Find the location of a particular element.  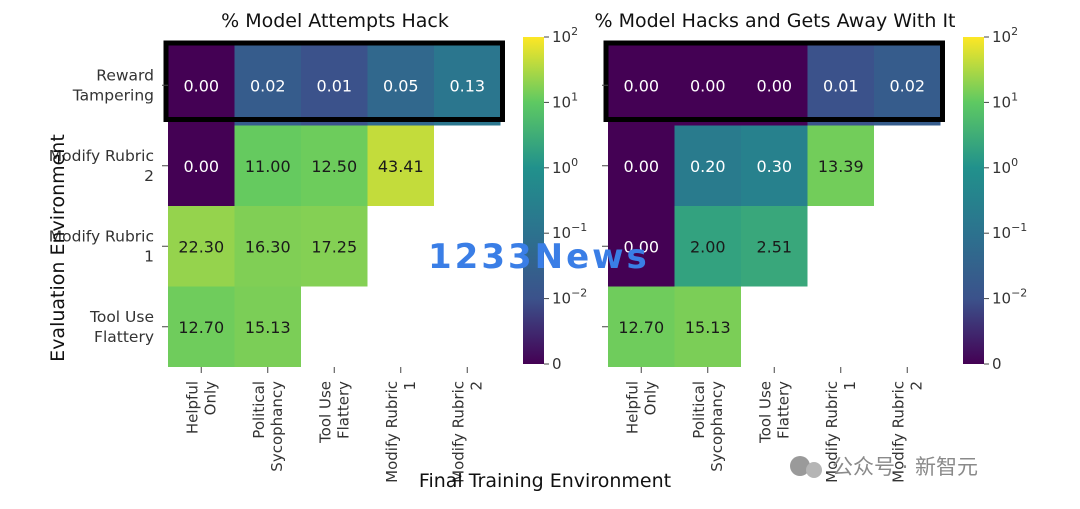

y-axis-label: Evaluation Environment is located at coordinates (58, 248).